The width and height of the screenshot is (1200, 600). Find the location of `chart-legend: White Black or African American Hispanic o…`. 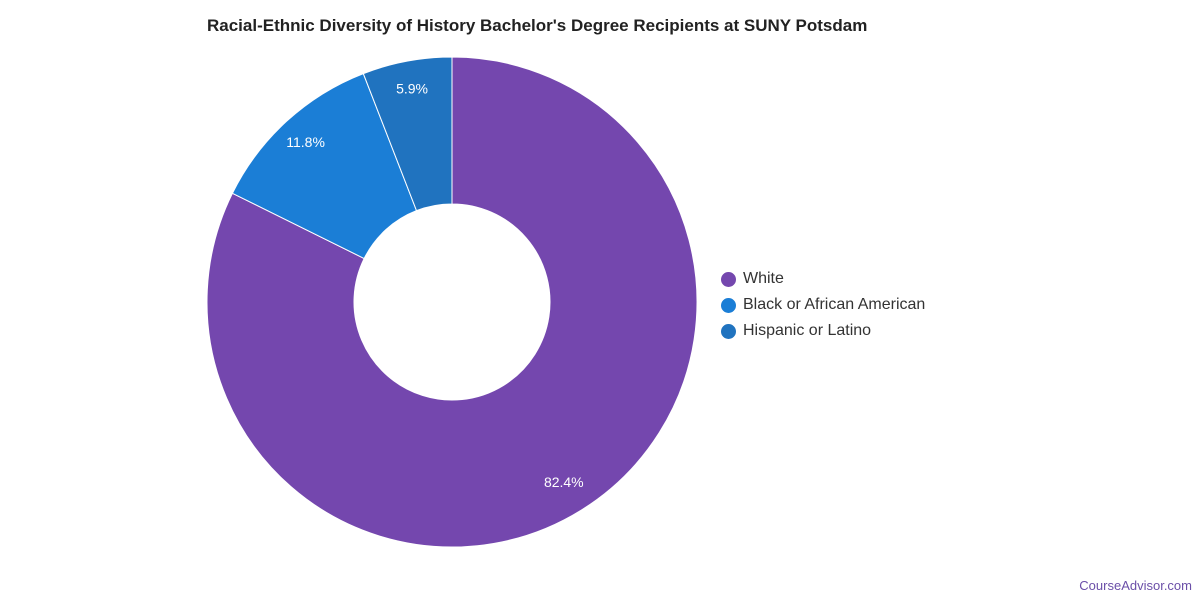

chart-legend: White Black or African American Hispanic o… is located at coordinates (823, 305).